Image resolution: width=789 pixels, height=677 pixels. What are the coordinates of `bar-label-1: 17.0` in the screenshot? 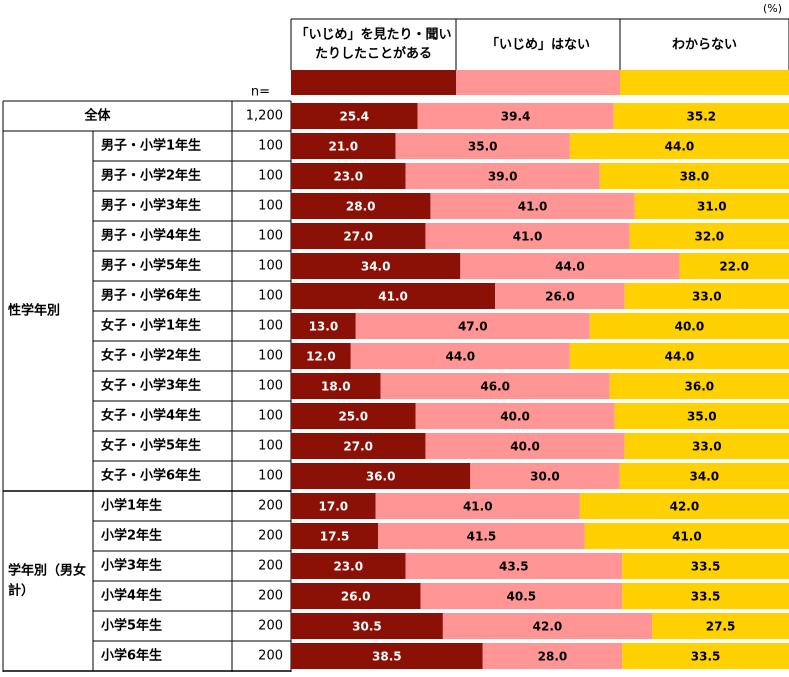 It's located at (334, 507).